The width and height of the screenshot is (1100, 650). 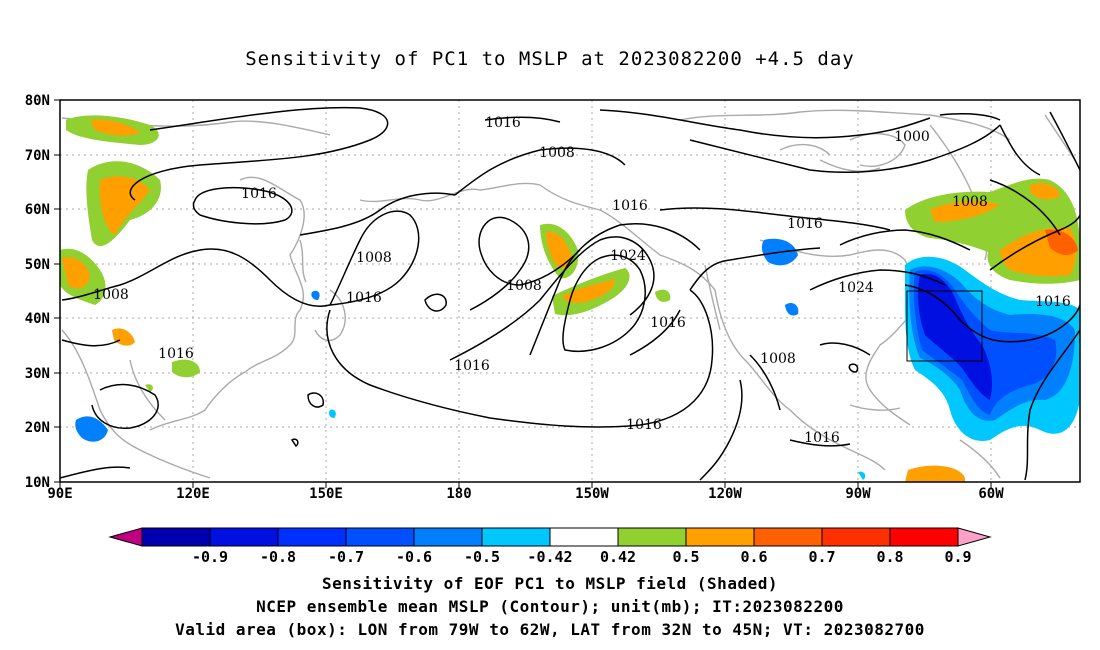 What do you see at coordinates (965, 211) in the screenshot?
I see `shade-orange-labrador` at bounding box center [965, 211].